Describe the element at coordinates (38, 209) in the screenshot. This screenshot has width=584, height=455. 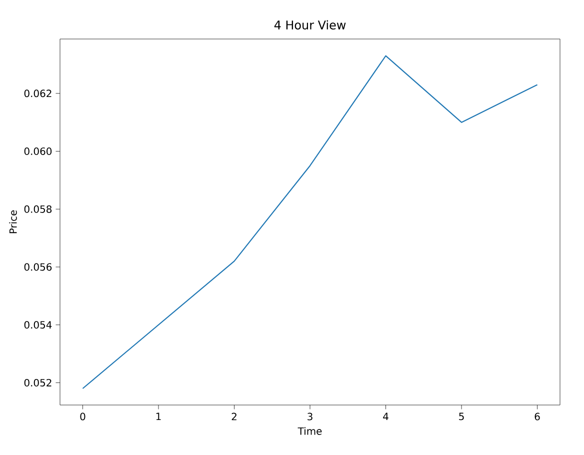
I see `y-tick-label: 0.058` at that location.